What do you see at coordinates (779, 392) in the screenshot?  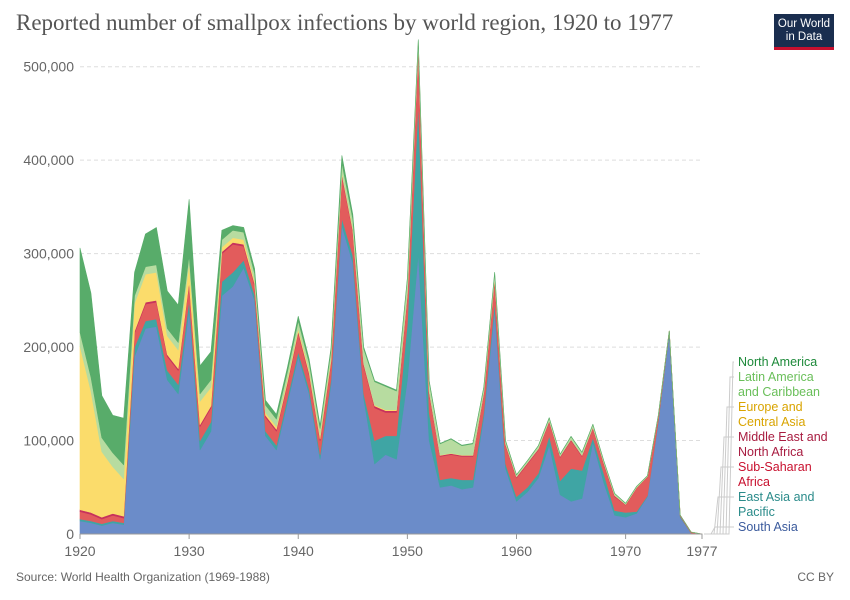 I see `legend-label: and Caribbean` at bounding box center [779, 392].